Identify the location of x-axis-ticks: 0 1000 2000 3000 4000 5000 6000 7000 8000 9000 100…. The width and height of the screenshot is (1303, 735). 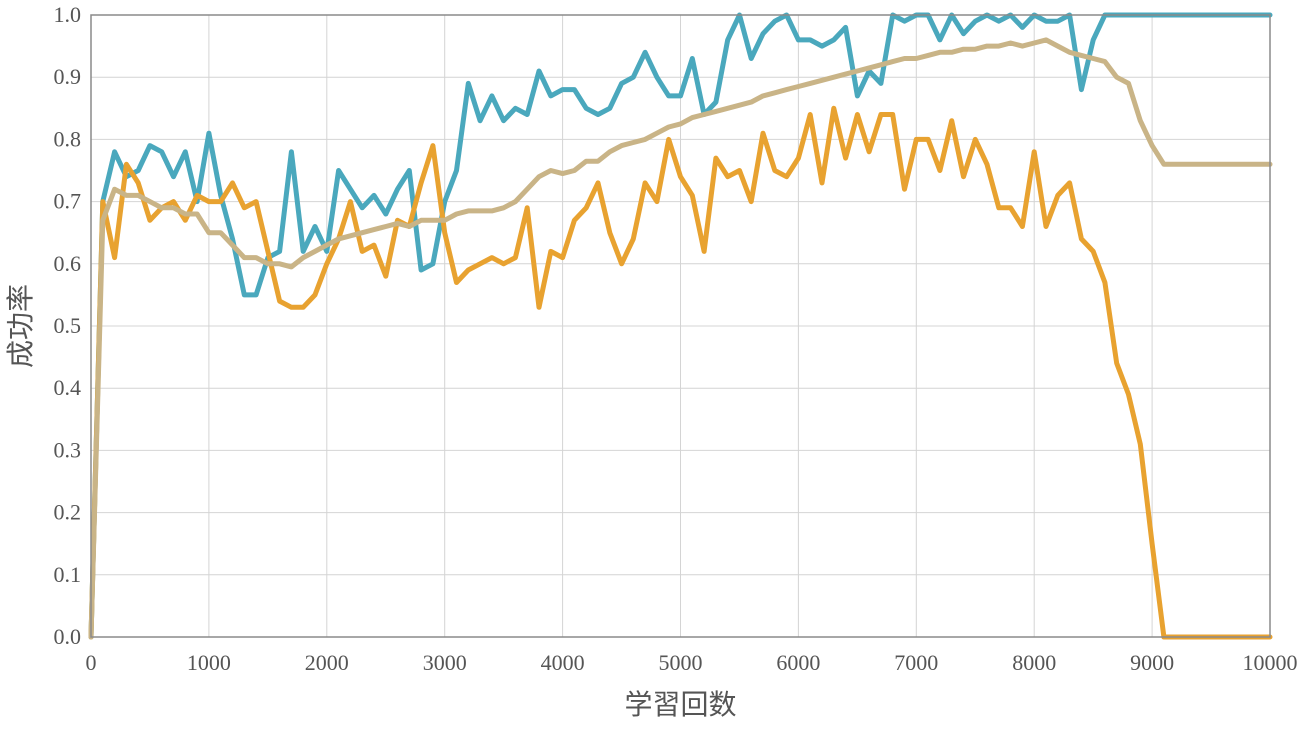
(692, 662).